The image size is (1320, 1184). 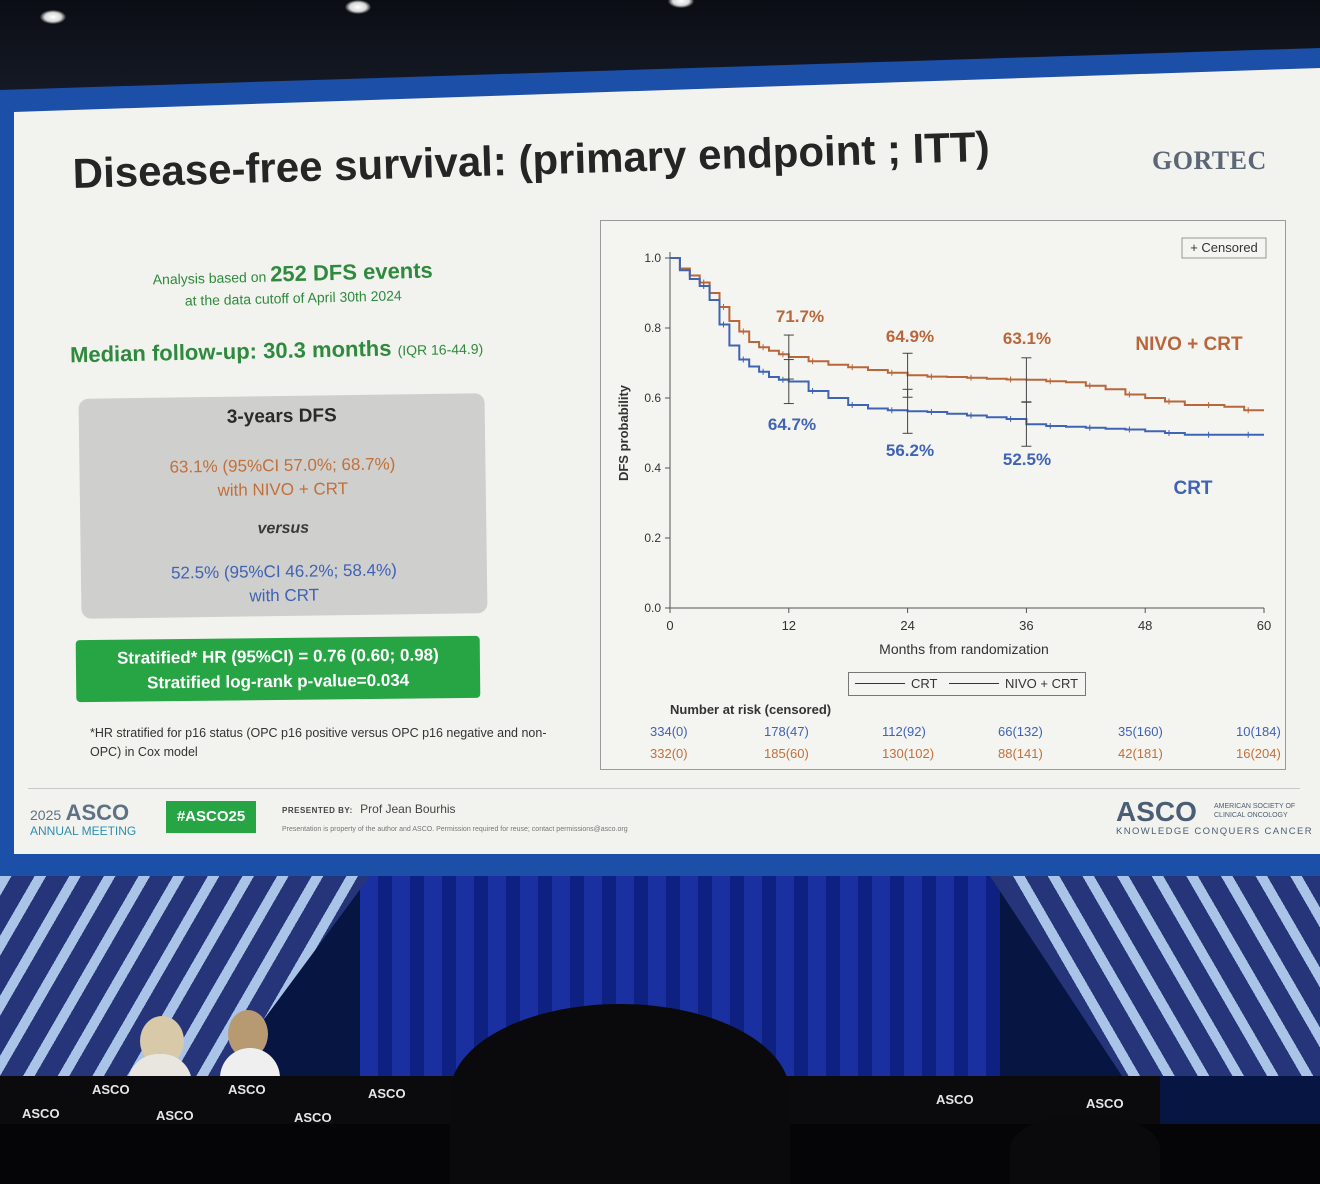 What do you see at coordinates (652, 398) in the screenshot?
I see `y-tick-label: 0.6` at bounding box center [652, 398].